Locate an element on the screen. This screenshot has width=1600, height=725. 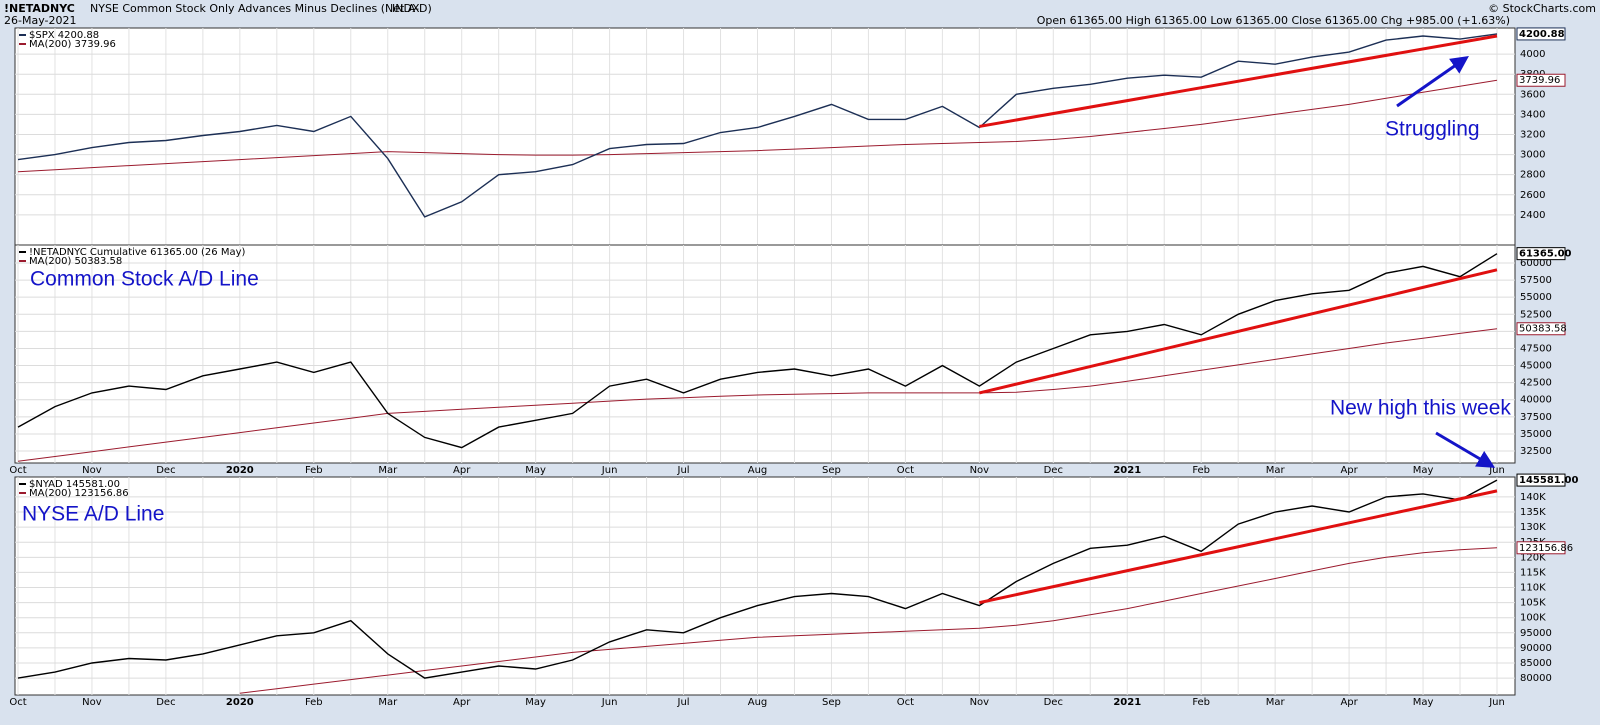
date: 26-May-2021 is located at coordinates (40, 20).